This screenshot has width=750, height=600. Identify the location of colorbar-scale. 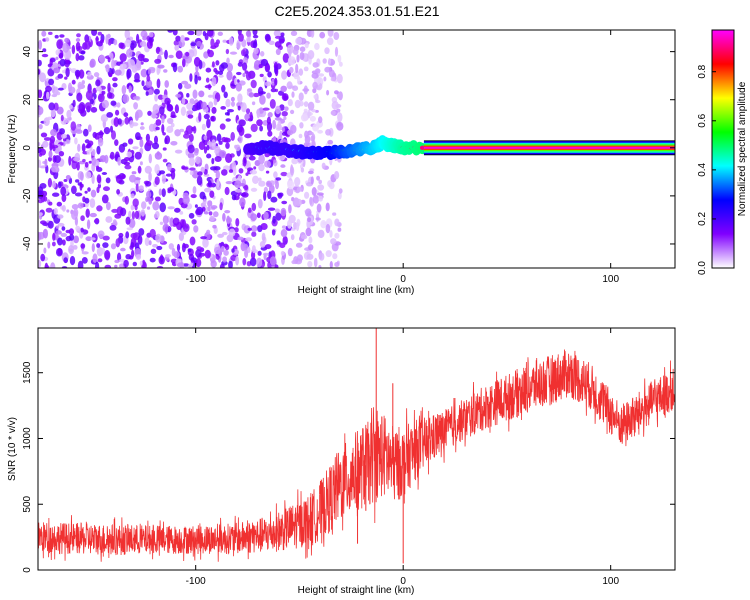
(723, 149).